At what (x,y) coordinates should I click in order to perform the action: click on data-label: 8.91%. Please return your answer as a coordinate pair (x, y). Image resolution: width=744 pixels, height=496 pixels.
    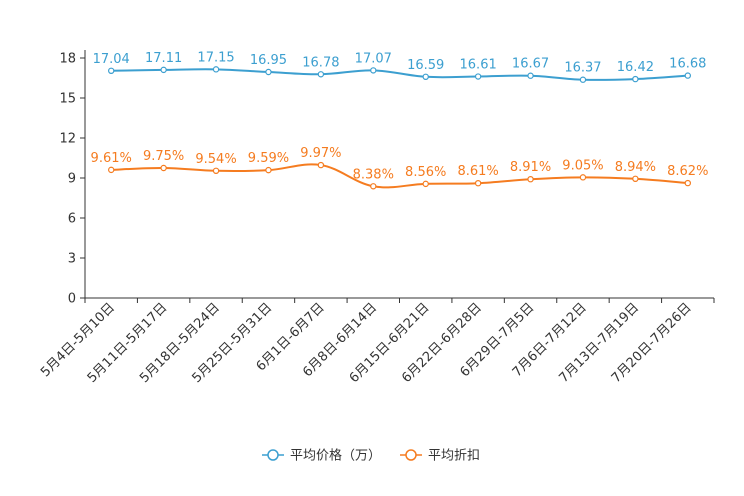
    Looking at the image, I should click on (530, 167).